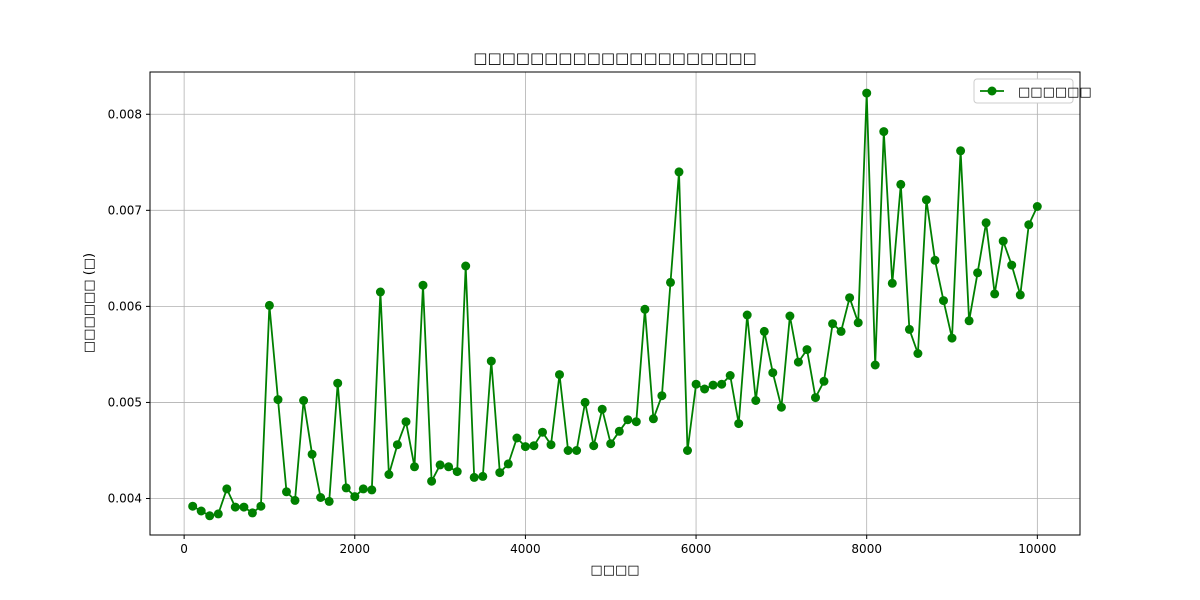 The height and width of the screenshot is (600, 1200). I want to click on y-tick-label: 0.005, so click(125, 402).